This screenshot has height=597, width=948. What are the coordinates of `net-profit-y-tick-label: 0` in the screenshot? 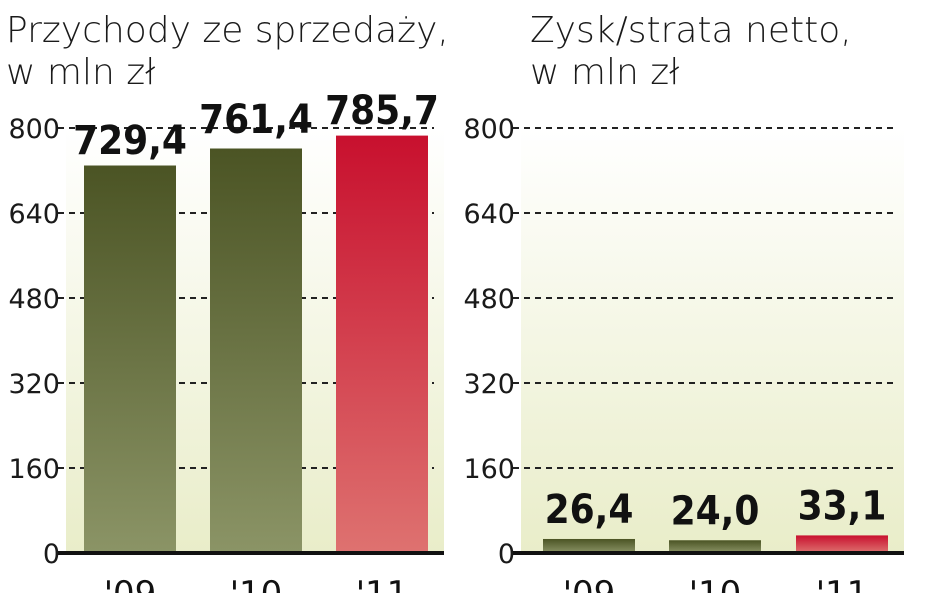 It's located at (506, 554).